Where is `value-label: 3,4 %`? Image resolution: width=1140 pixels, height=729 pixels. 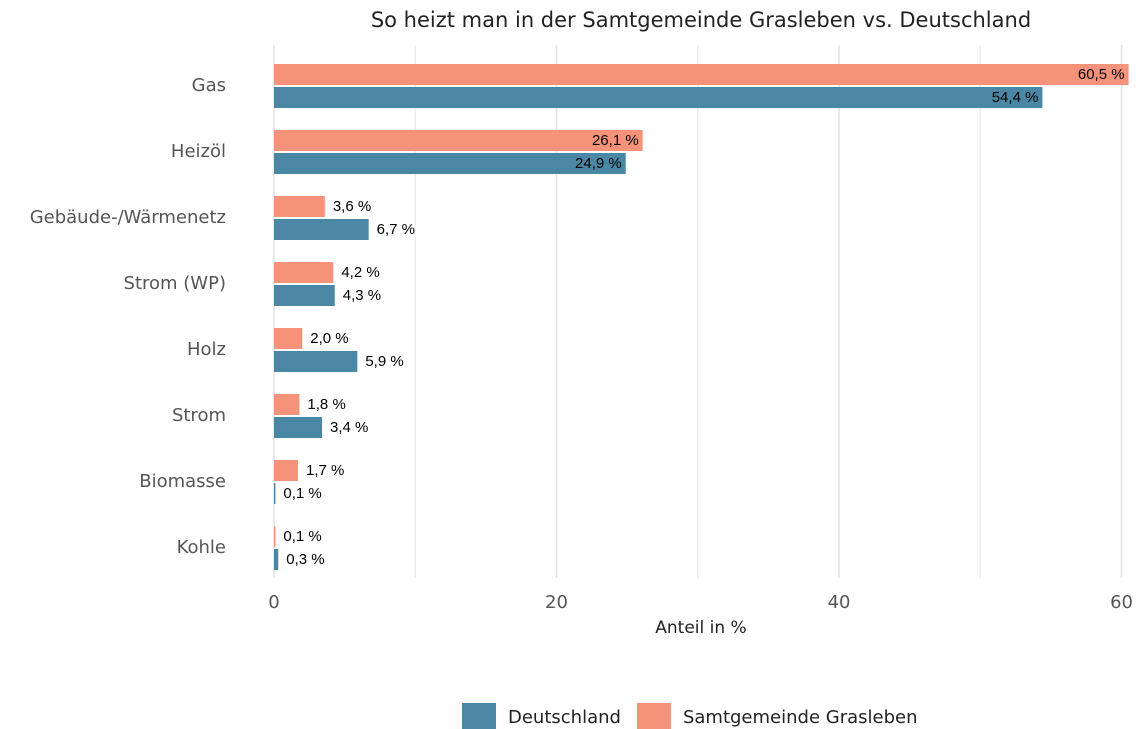 value-label: 3,4 % is located at coordinates (349, 427).